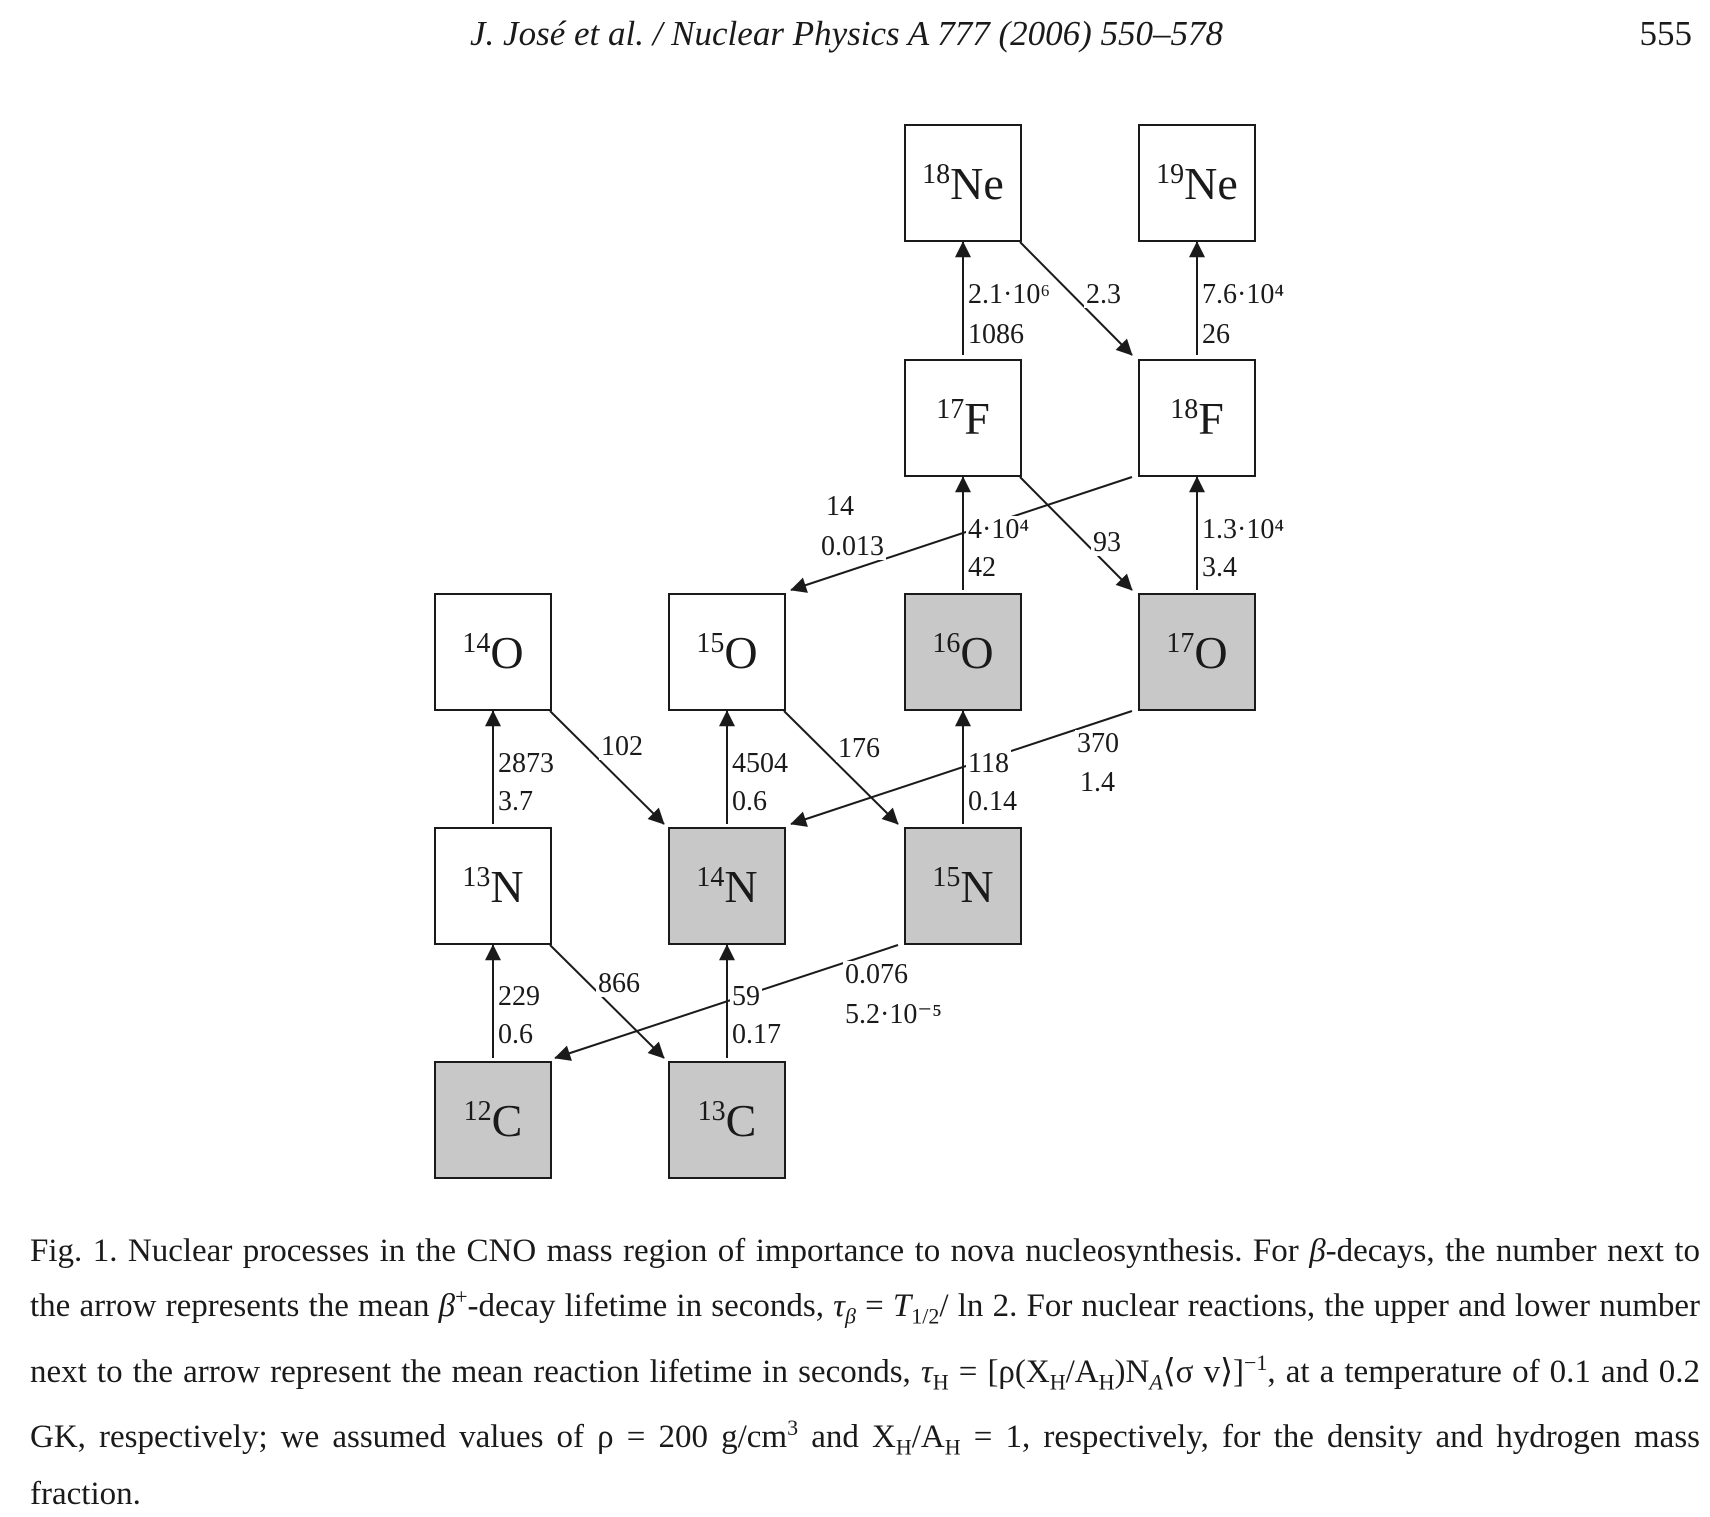 This screenshot has width=1710, height=1517. I want to click on label-f18-ne19-lower: 26, so click(1216, 334).